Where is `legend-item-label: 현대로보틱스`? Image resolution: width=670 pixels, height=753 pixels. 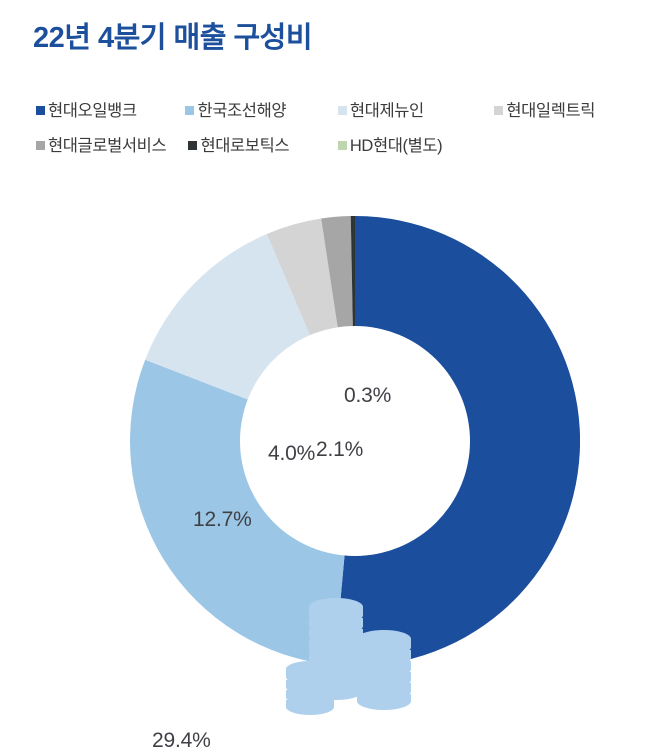
legend-item-label: 현대로보틱스 is located at coordinates (245, 146).